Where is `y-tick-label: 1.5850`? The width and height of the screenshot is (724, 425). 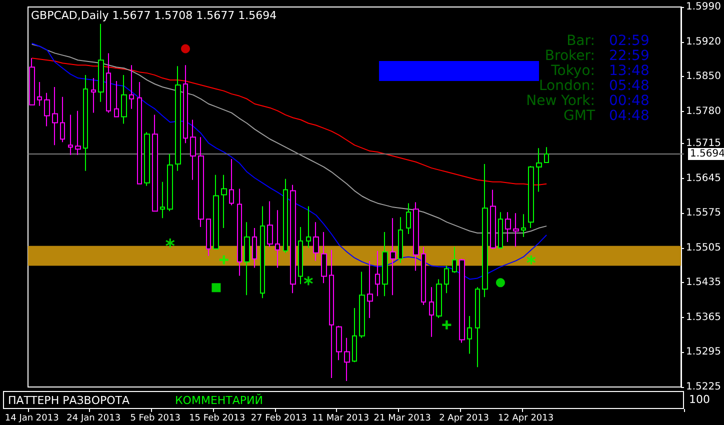 y-tick-label: 1.5850 is located at coordinates (704, 76).